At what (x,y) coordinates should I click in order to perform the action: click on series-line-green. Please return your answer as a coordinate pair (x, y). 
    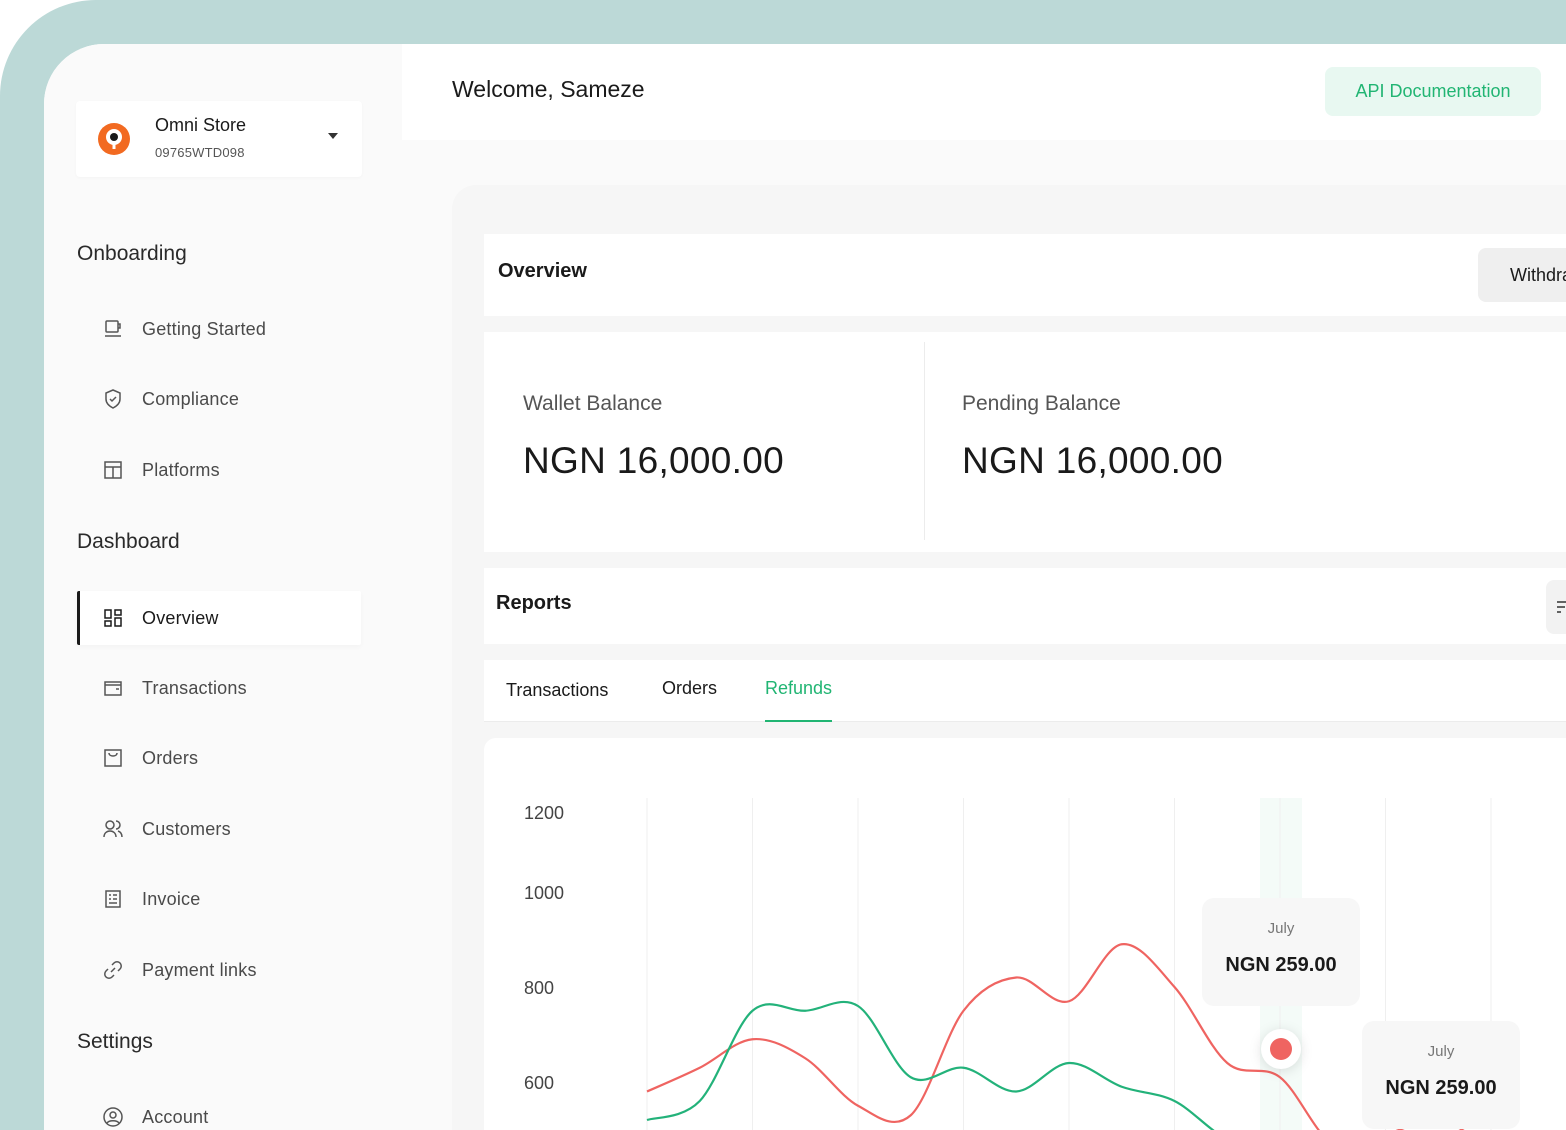
    Looking at the image, I should click on (930, 1065).